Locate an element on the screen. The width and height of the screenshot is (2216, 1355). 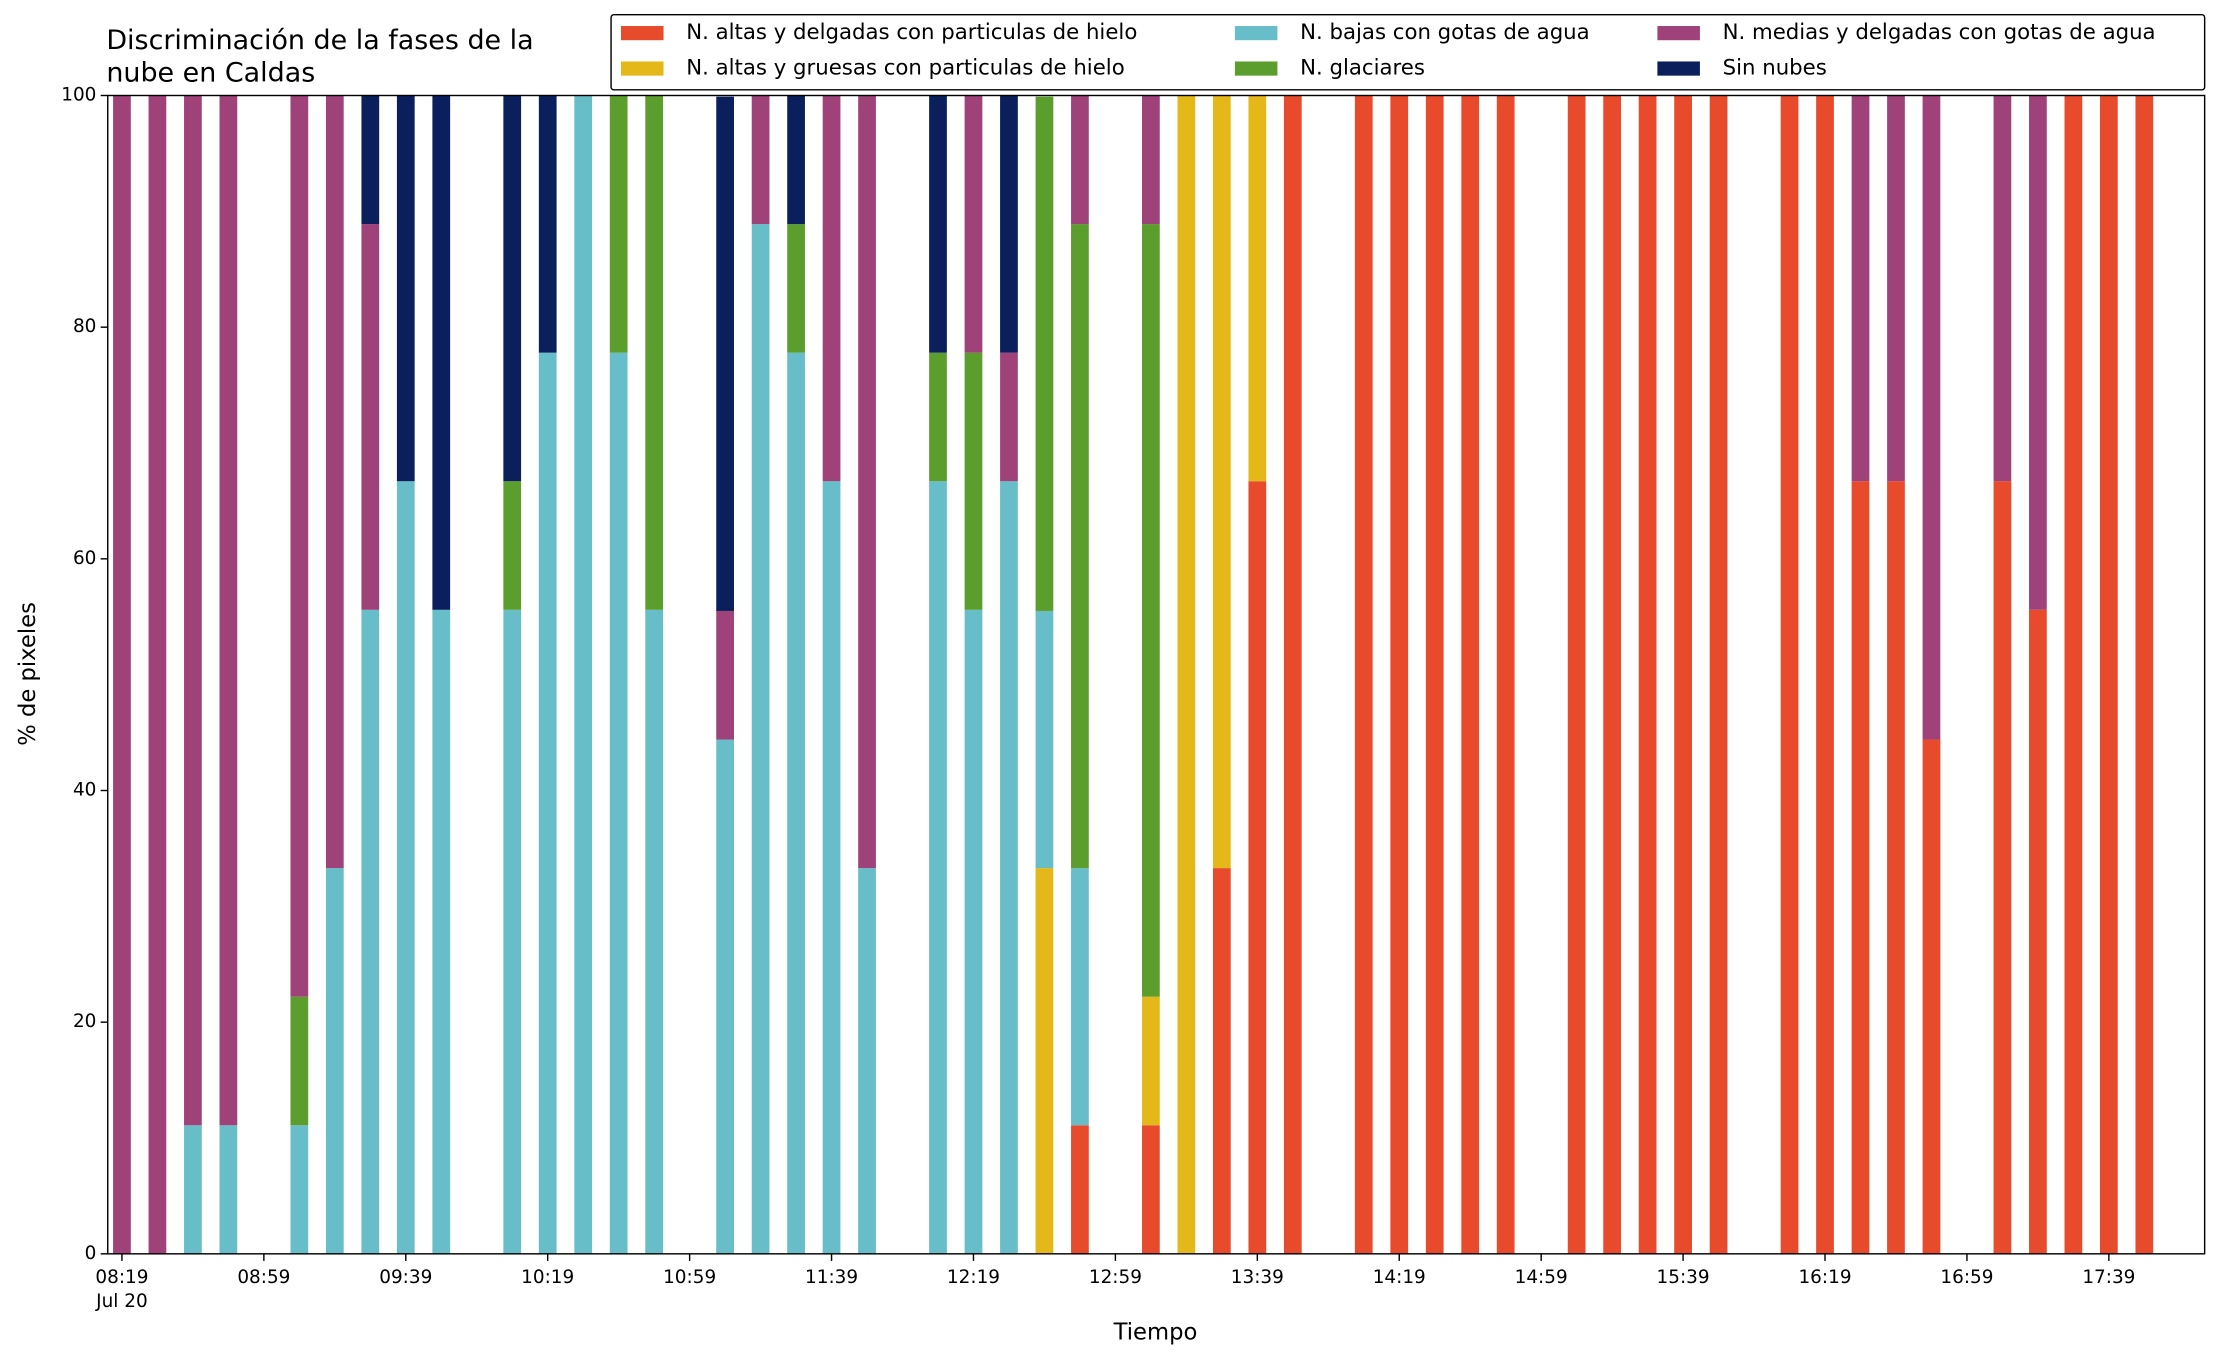
y-tick-label: 100 is located at coordinates (78, 94).